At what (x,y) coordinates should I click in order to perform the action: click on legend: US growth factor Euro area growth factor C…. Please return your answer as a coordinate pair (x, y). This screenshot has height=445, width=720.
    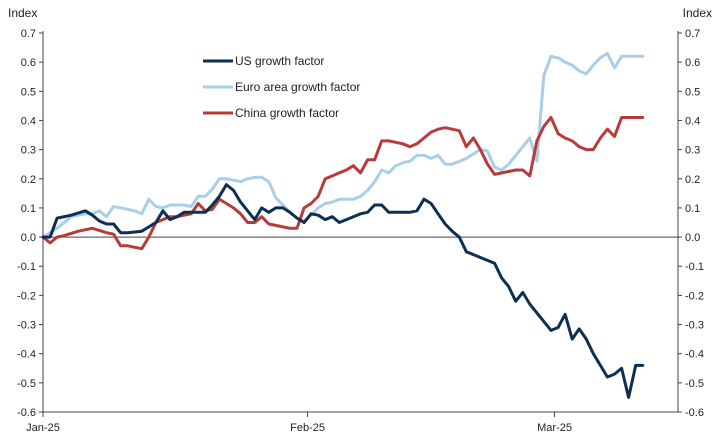
    Looking at the image, I should click on (281, 87).